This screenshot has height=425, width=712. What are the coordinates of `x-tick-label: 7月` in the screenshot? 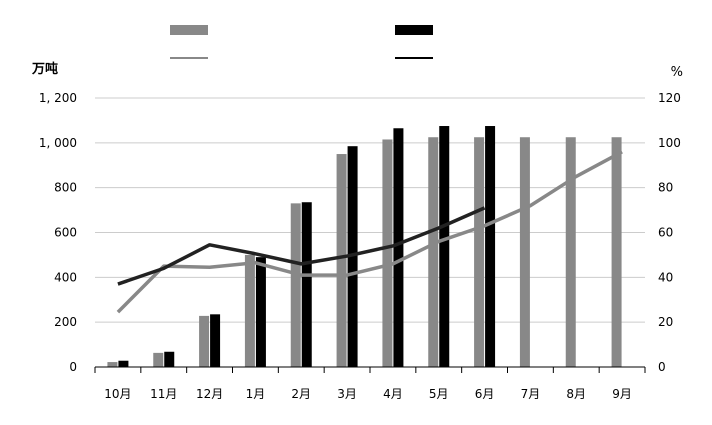 It's located at (531, 394).